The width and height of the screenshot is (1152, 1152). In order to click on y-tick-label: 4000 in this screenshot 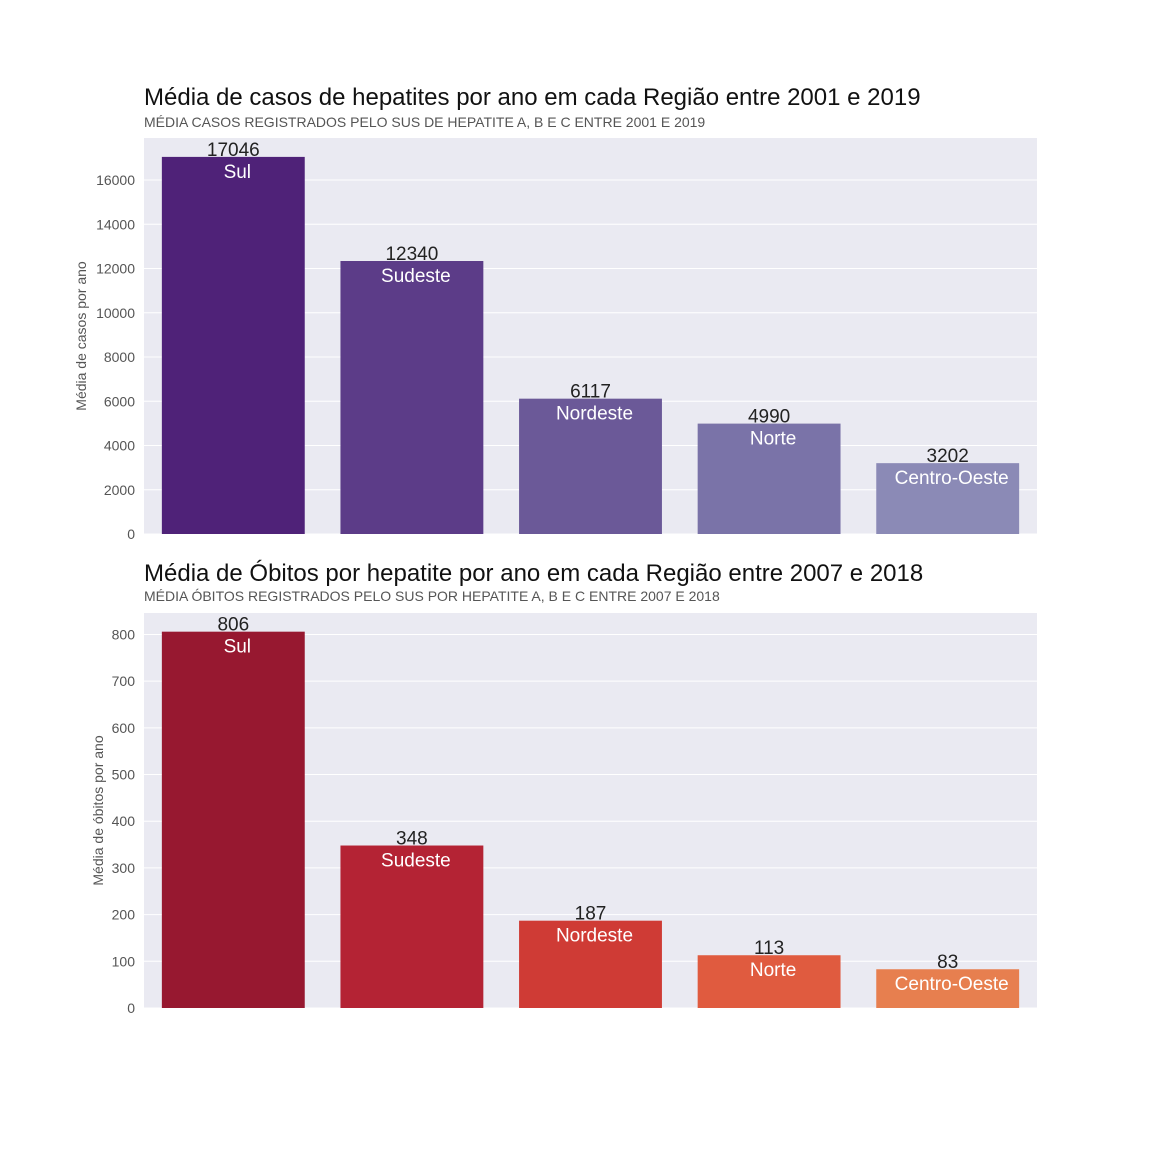, I will do `click(119, 446)`.